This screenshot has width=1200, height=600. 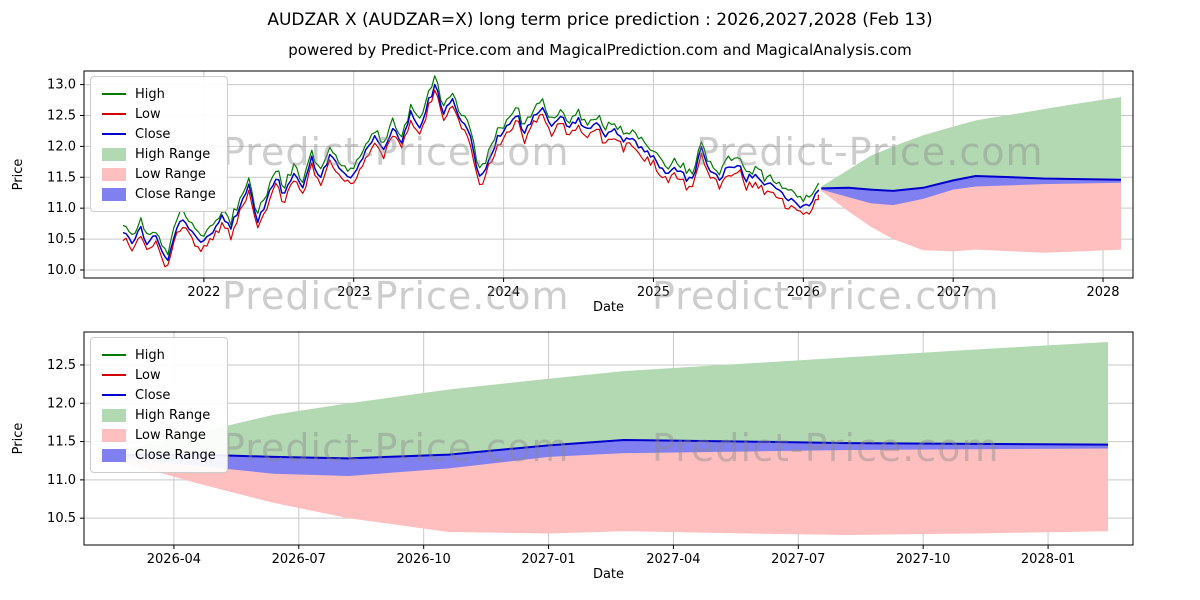 I want to click on svg-text: 2026, so click(x=803, y=292).